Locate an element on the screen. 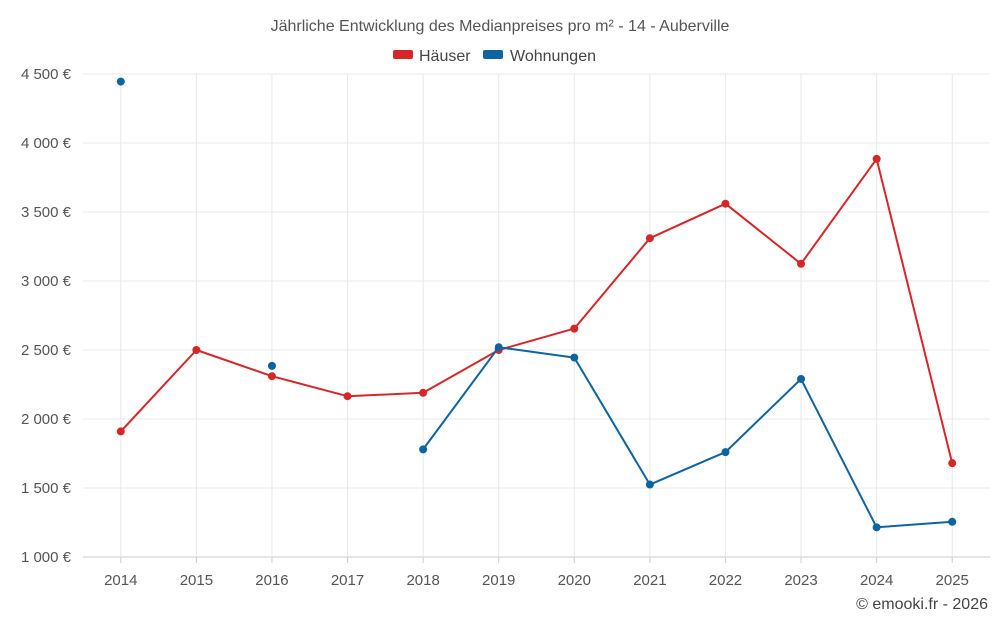 This screenshot has height=625, width=1000. y-tick-label: 3 000 € is located at coordinates (46, 281).